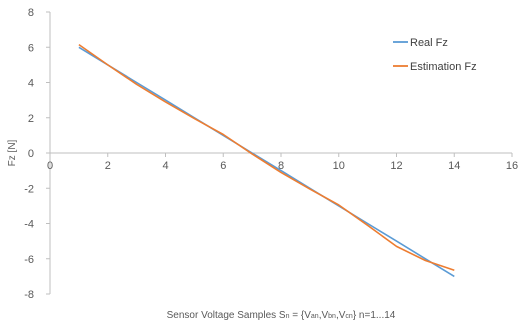  What do you see at coordinates (281, 166) in the screenshot?
I see `x-tick-label: 8` at bounding box center [281, 166].